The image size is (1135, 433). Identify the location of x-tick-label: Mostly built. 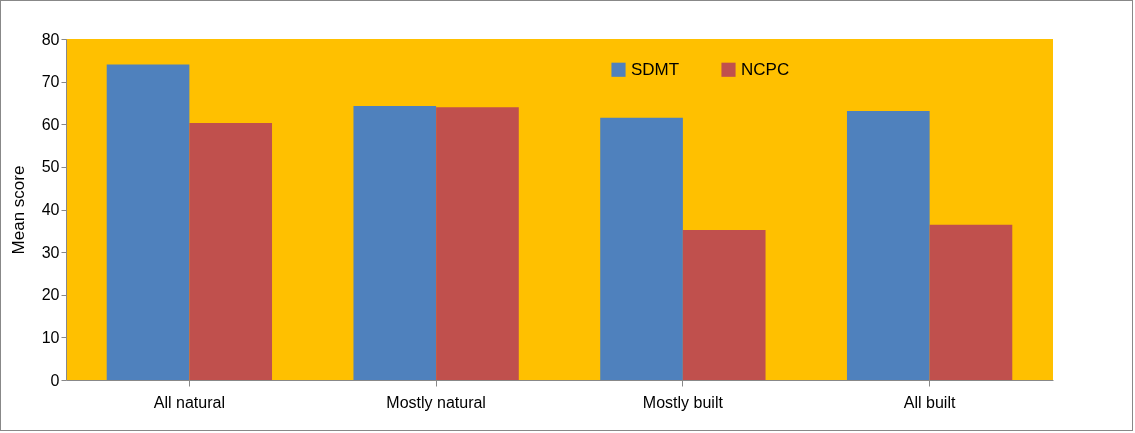
(683, 402).